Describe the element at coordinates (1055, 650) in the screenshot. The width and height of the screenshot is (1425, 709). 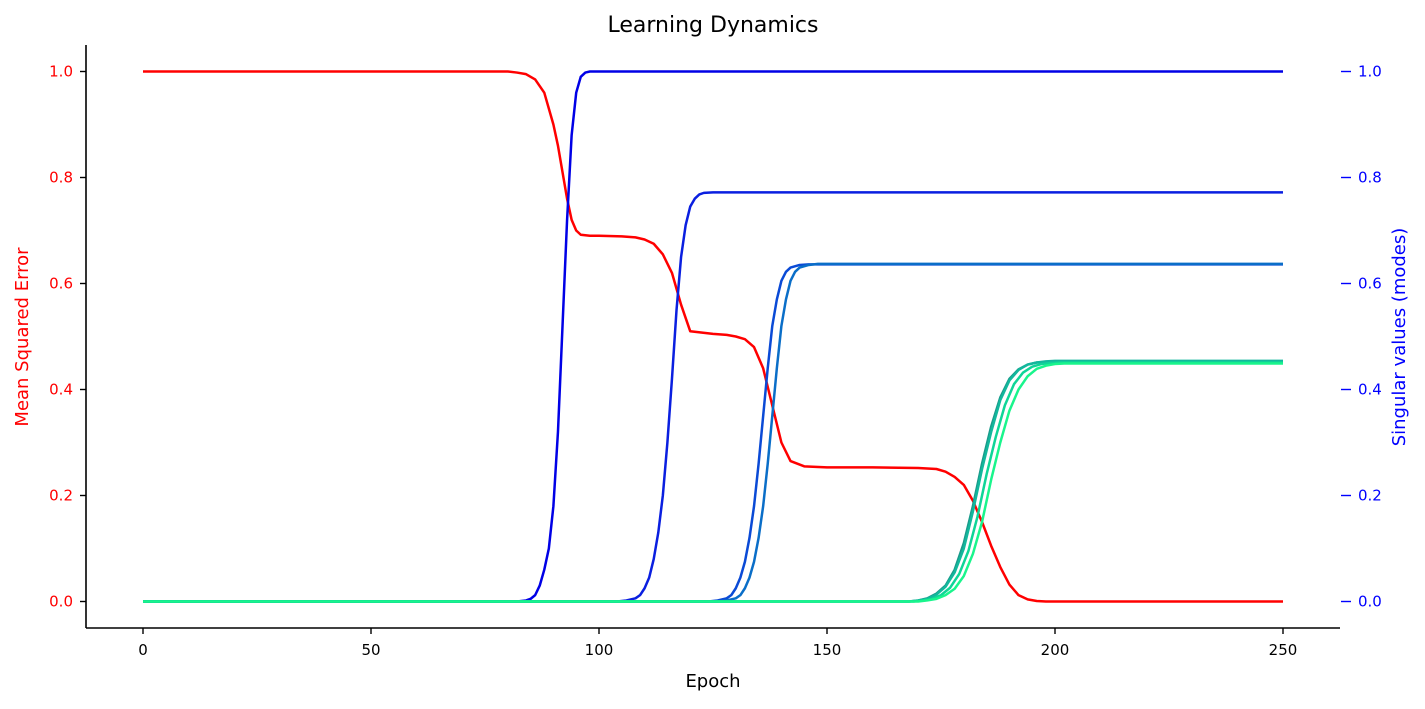
I see `x-tick-label: 200` at that location.